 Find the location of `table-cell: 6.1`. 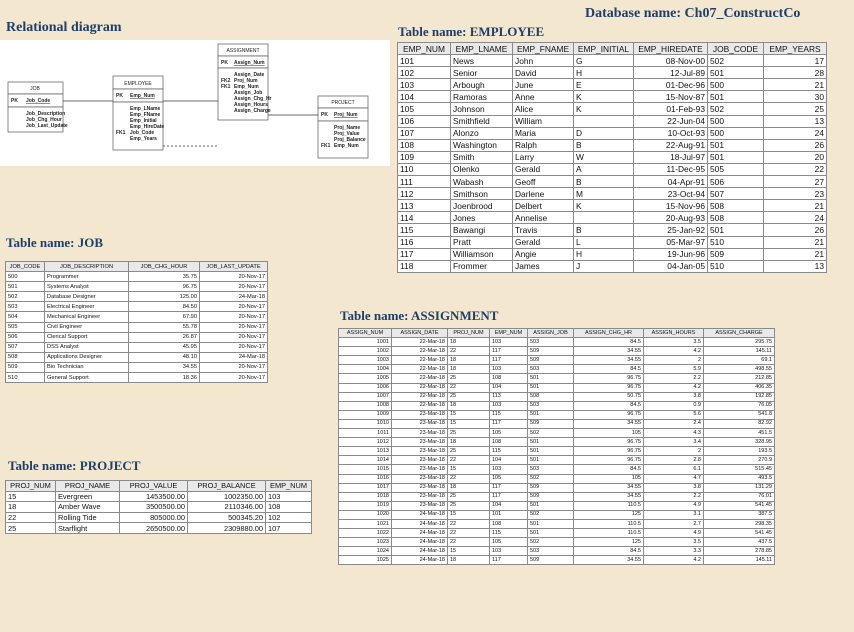

table-cell: 6.1 is located at coordinates (673, 469).